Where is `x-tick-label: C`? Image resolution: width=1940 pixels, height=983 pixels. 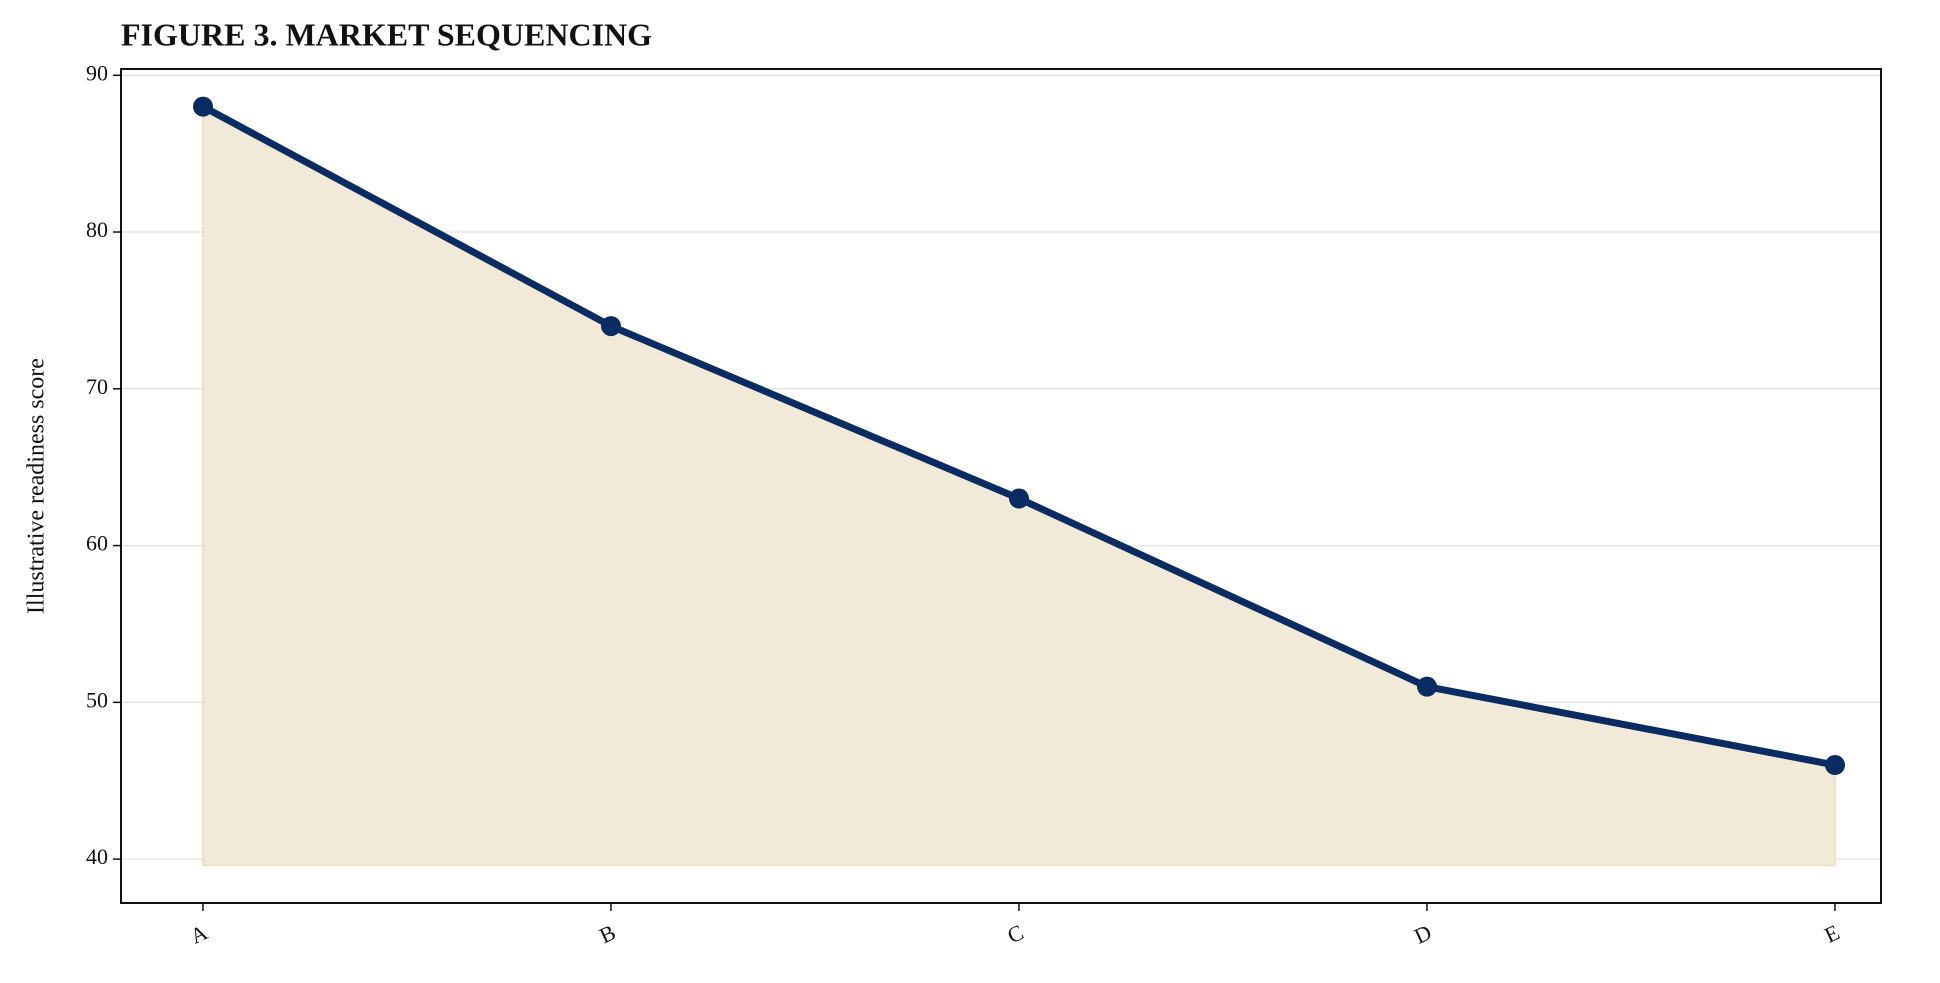 x-tick-label: C is located at coordinates (1015, 933).